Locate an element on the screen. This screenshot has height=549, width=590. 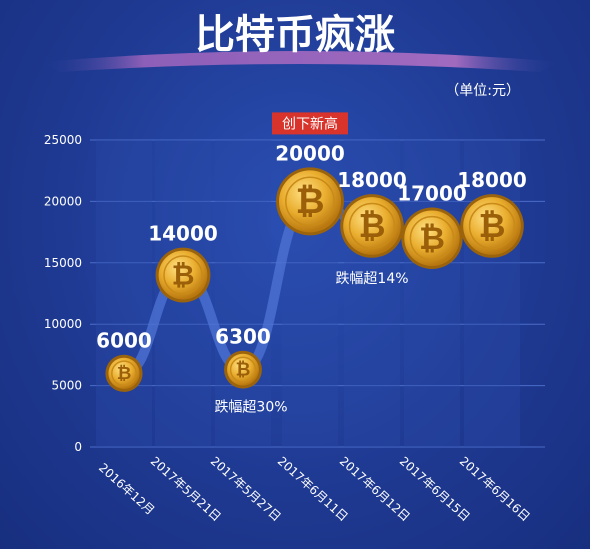
badge-text: 创下新高 is located at coordinates (310, 123).